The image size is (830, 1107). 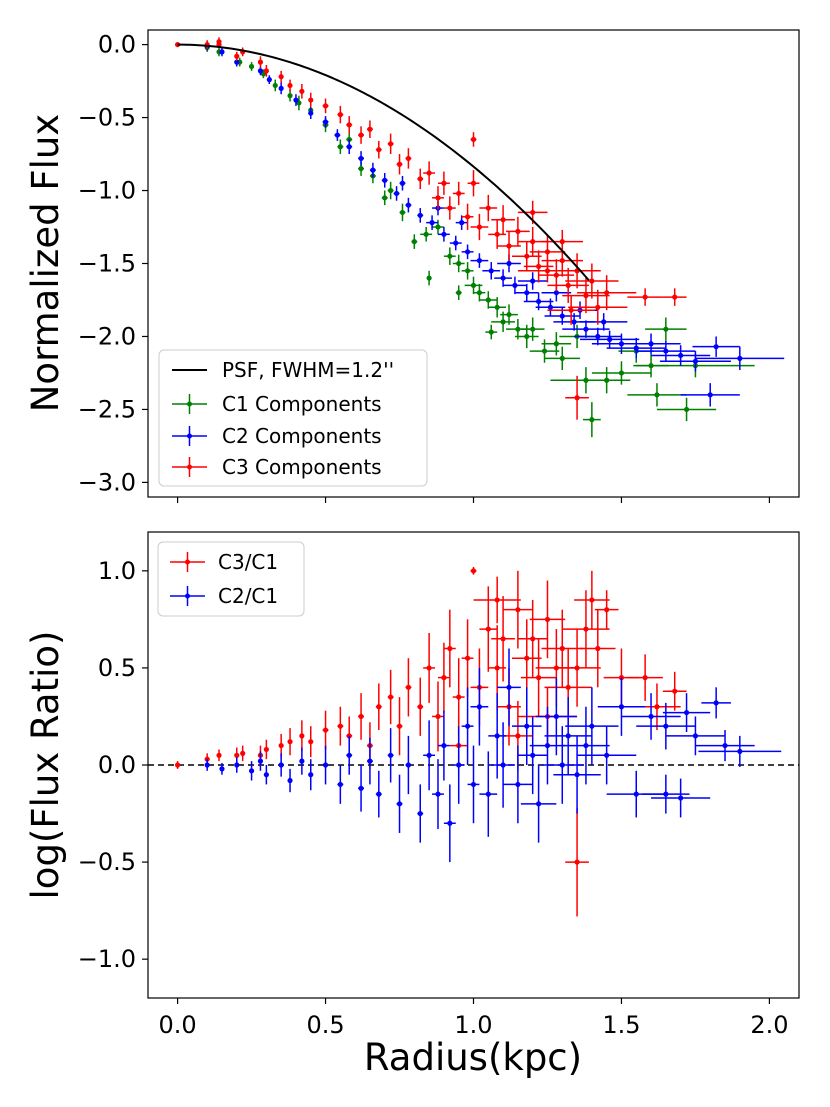 What do you see at coordinates (325, 1025) in the screenshot?
I see `x-tick-label: 0.5` at bounding box center [325, 1025].